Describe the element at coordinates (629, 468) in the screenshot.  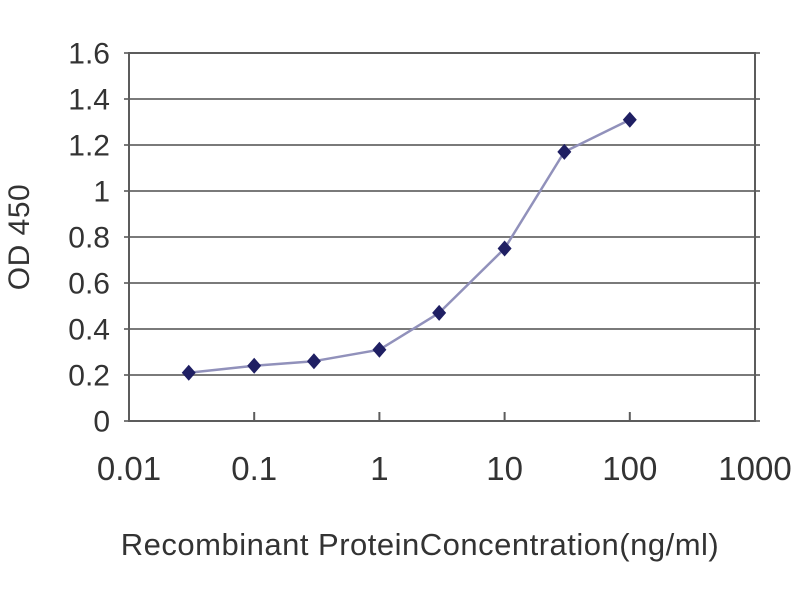
I see `x-tick-label: 100` at that location.